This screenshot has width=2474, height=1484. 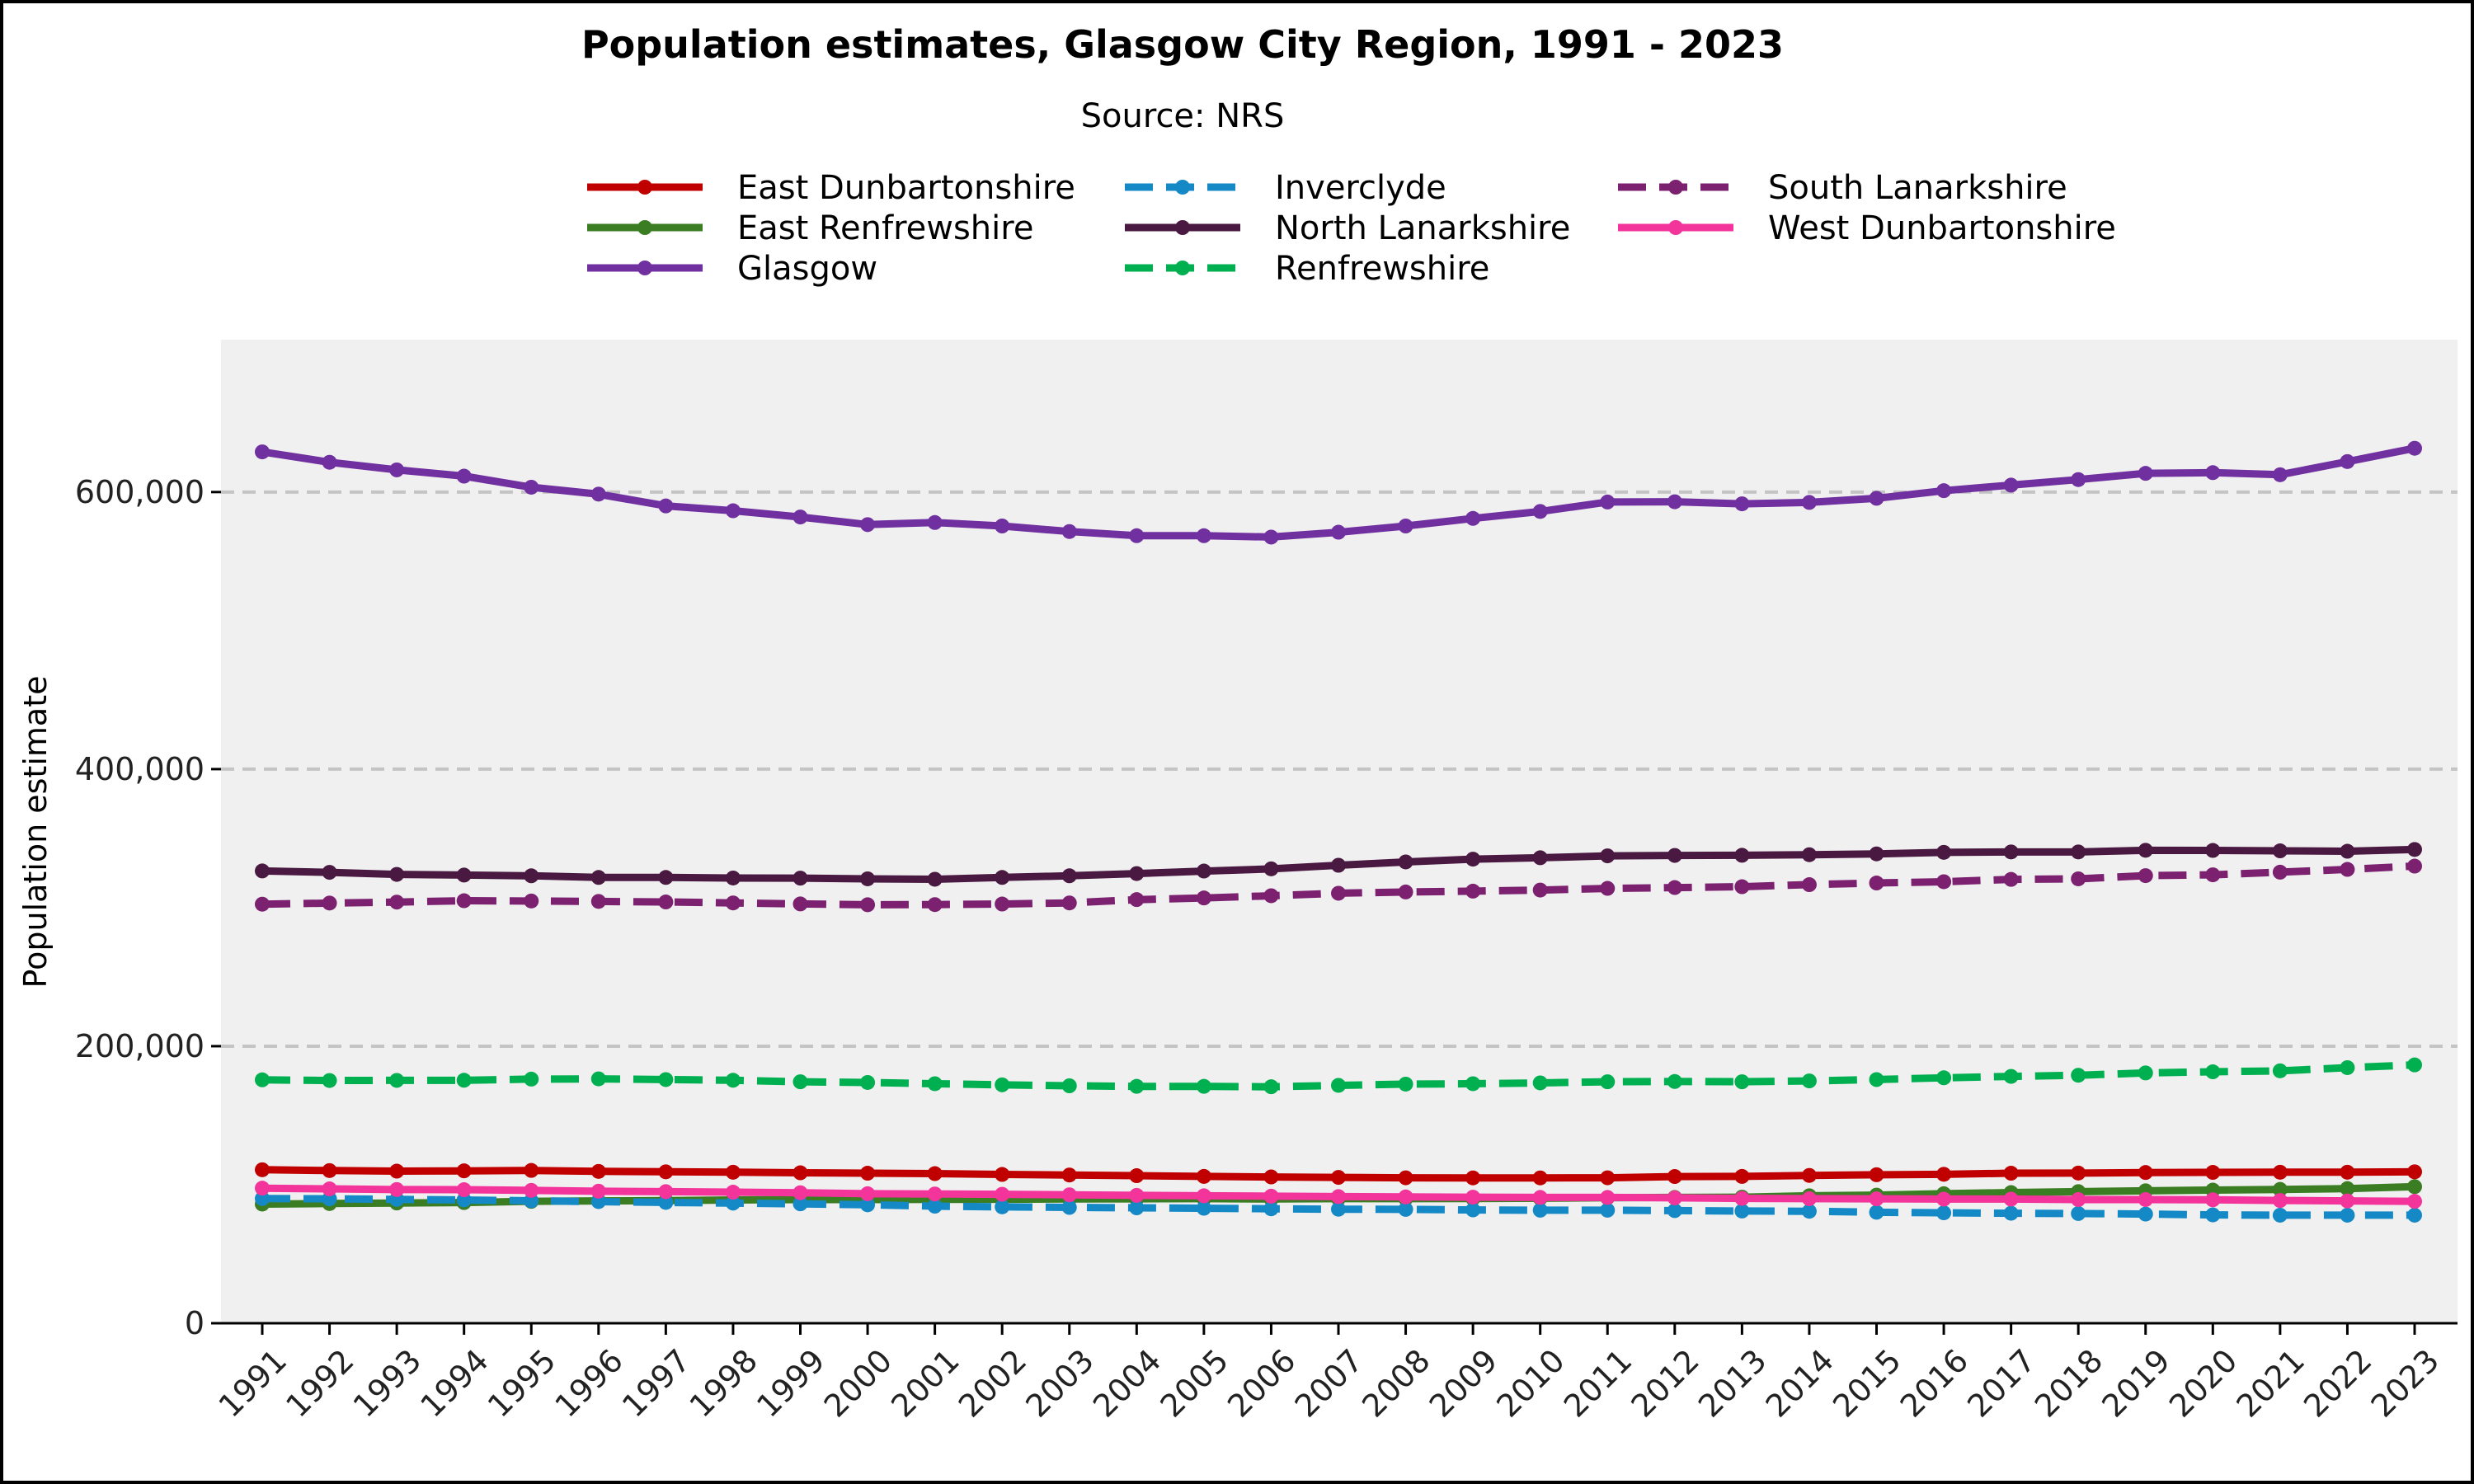 I want to click on x-tick-label: 2017, so click(x=2001, y=1383).